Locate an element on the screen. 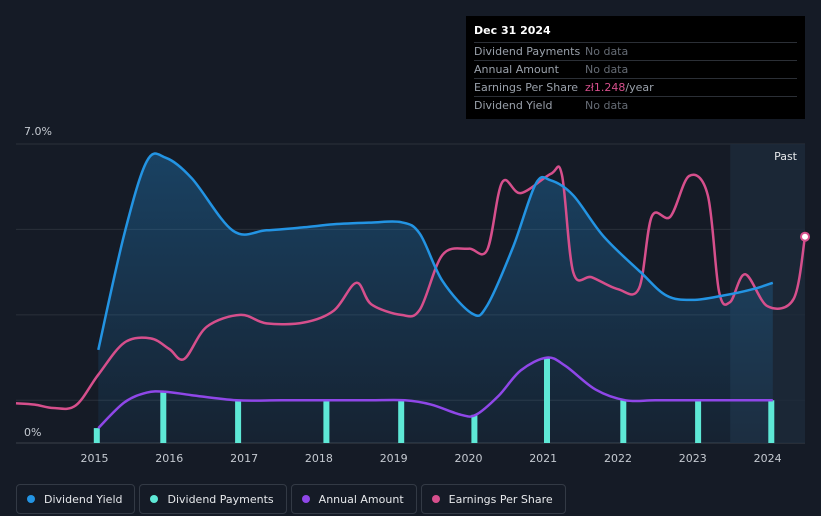  legend-label: Dividend Yield is located at coordinates (83, 499).